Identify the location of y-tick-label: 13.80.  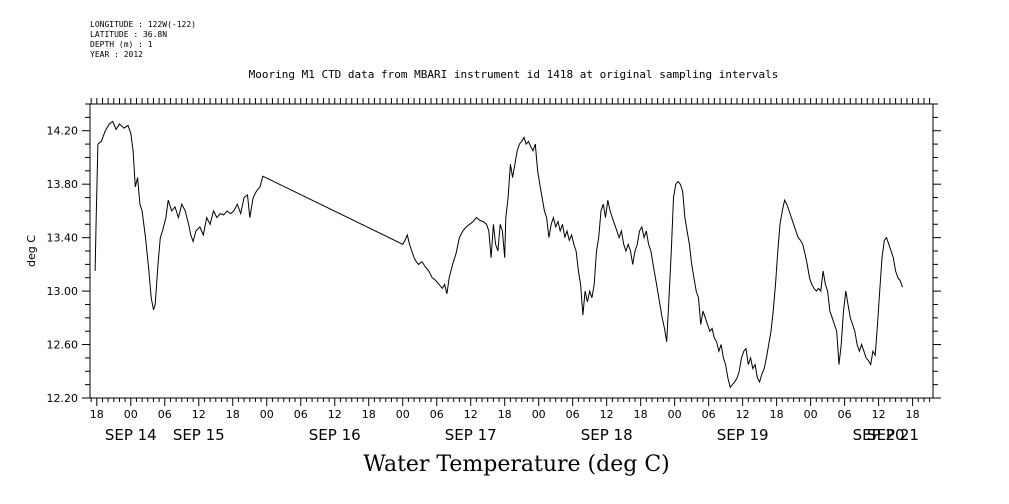
(63, 184).